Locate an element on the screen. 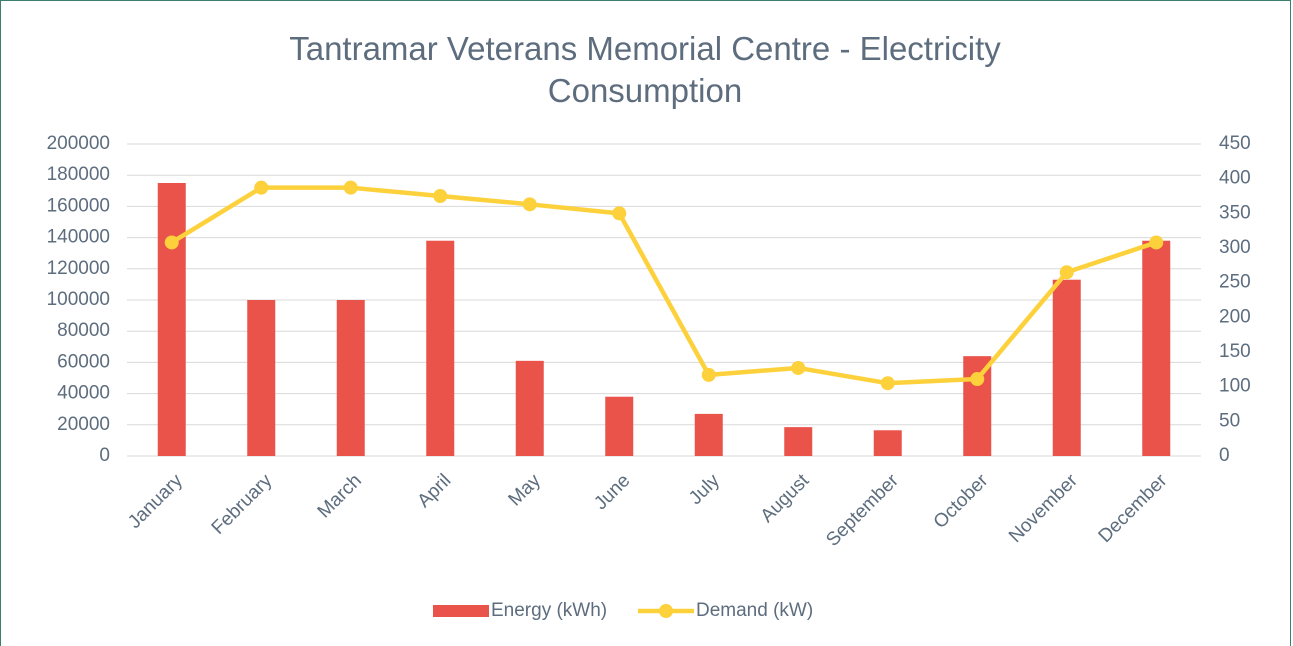 The height and width of the screenshot is (646, 1293). y-tick-label: 60000 is located at coordinates (83, 361).